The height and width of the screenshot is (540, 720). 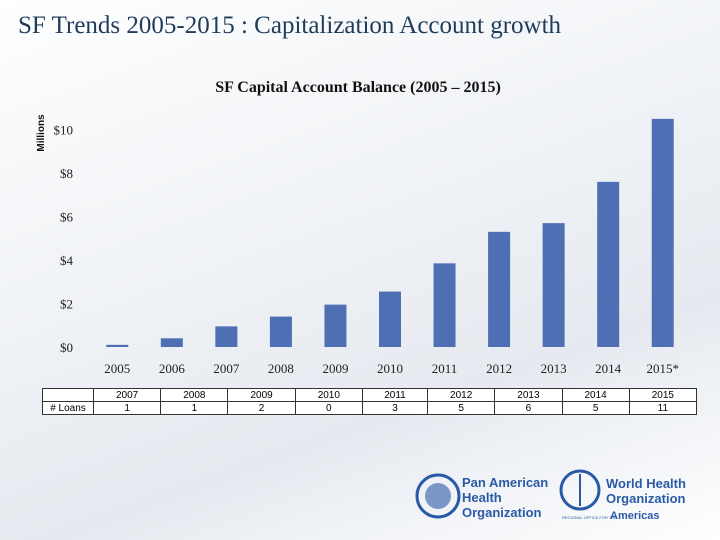 I want to click on table-cell: 2012, so click(x=461, y=395).